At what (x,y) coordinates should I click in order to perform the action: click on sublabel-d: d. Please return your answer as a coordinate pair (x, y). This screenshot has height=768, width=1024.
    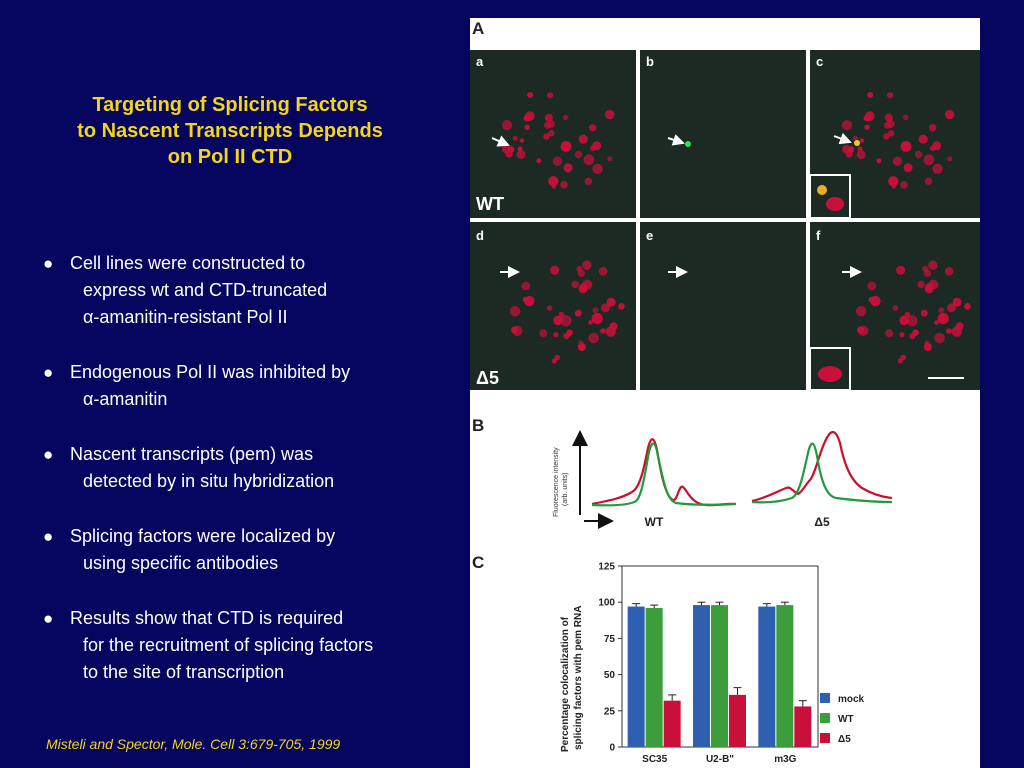
    Looking at the image, I should click on (480, 235).